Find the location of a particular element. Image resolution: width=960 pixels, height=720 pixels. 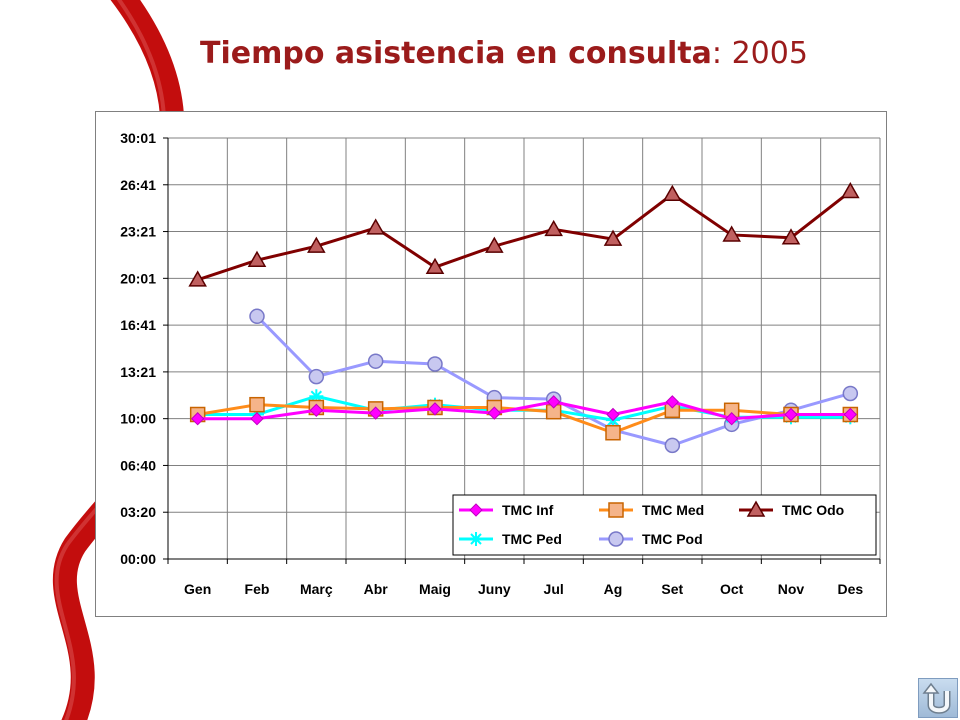

page-title: Tiempo asistencia en consulta: 2005 is located at coordinates (504, 53).